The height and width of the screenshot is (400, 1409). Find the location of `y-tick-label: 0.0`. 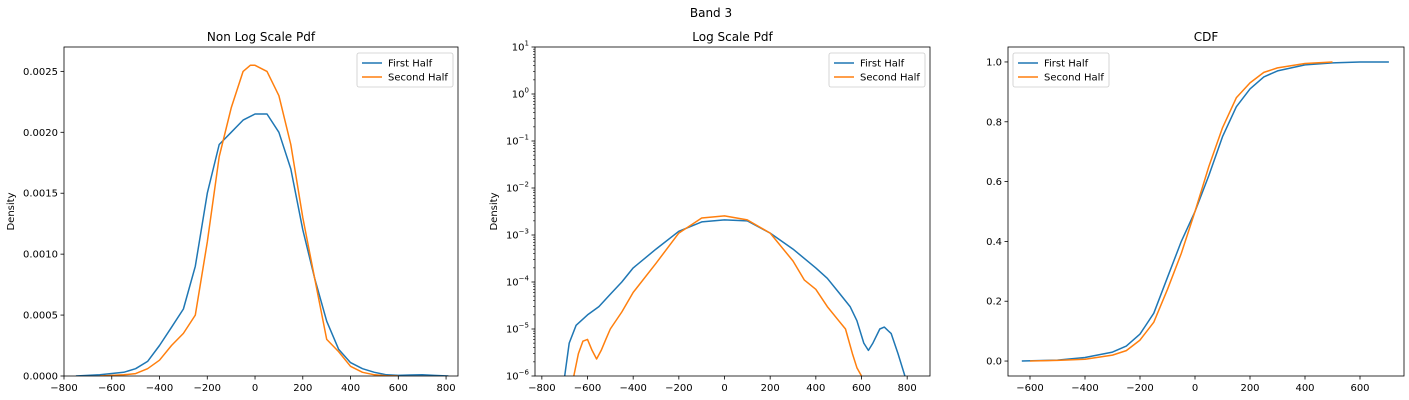

y-tick-label: 0.0 is located at coordinates (994, 362).